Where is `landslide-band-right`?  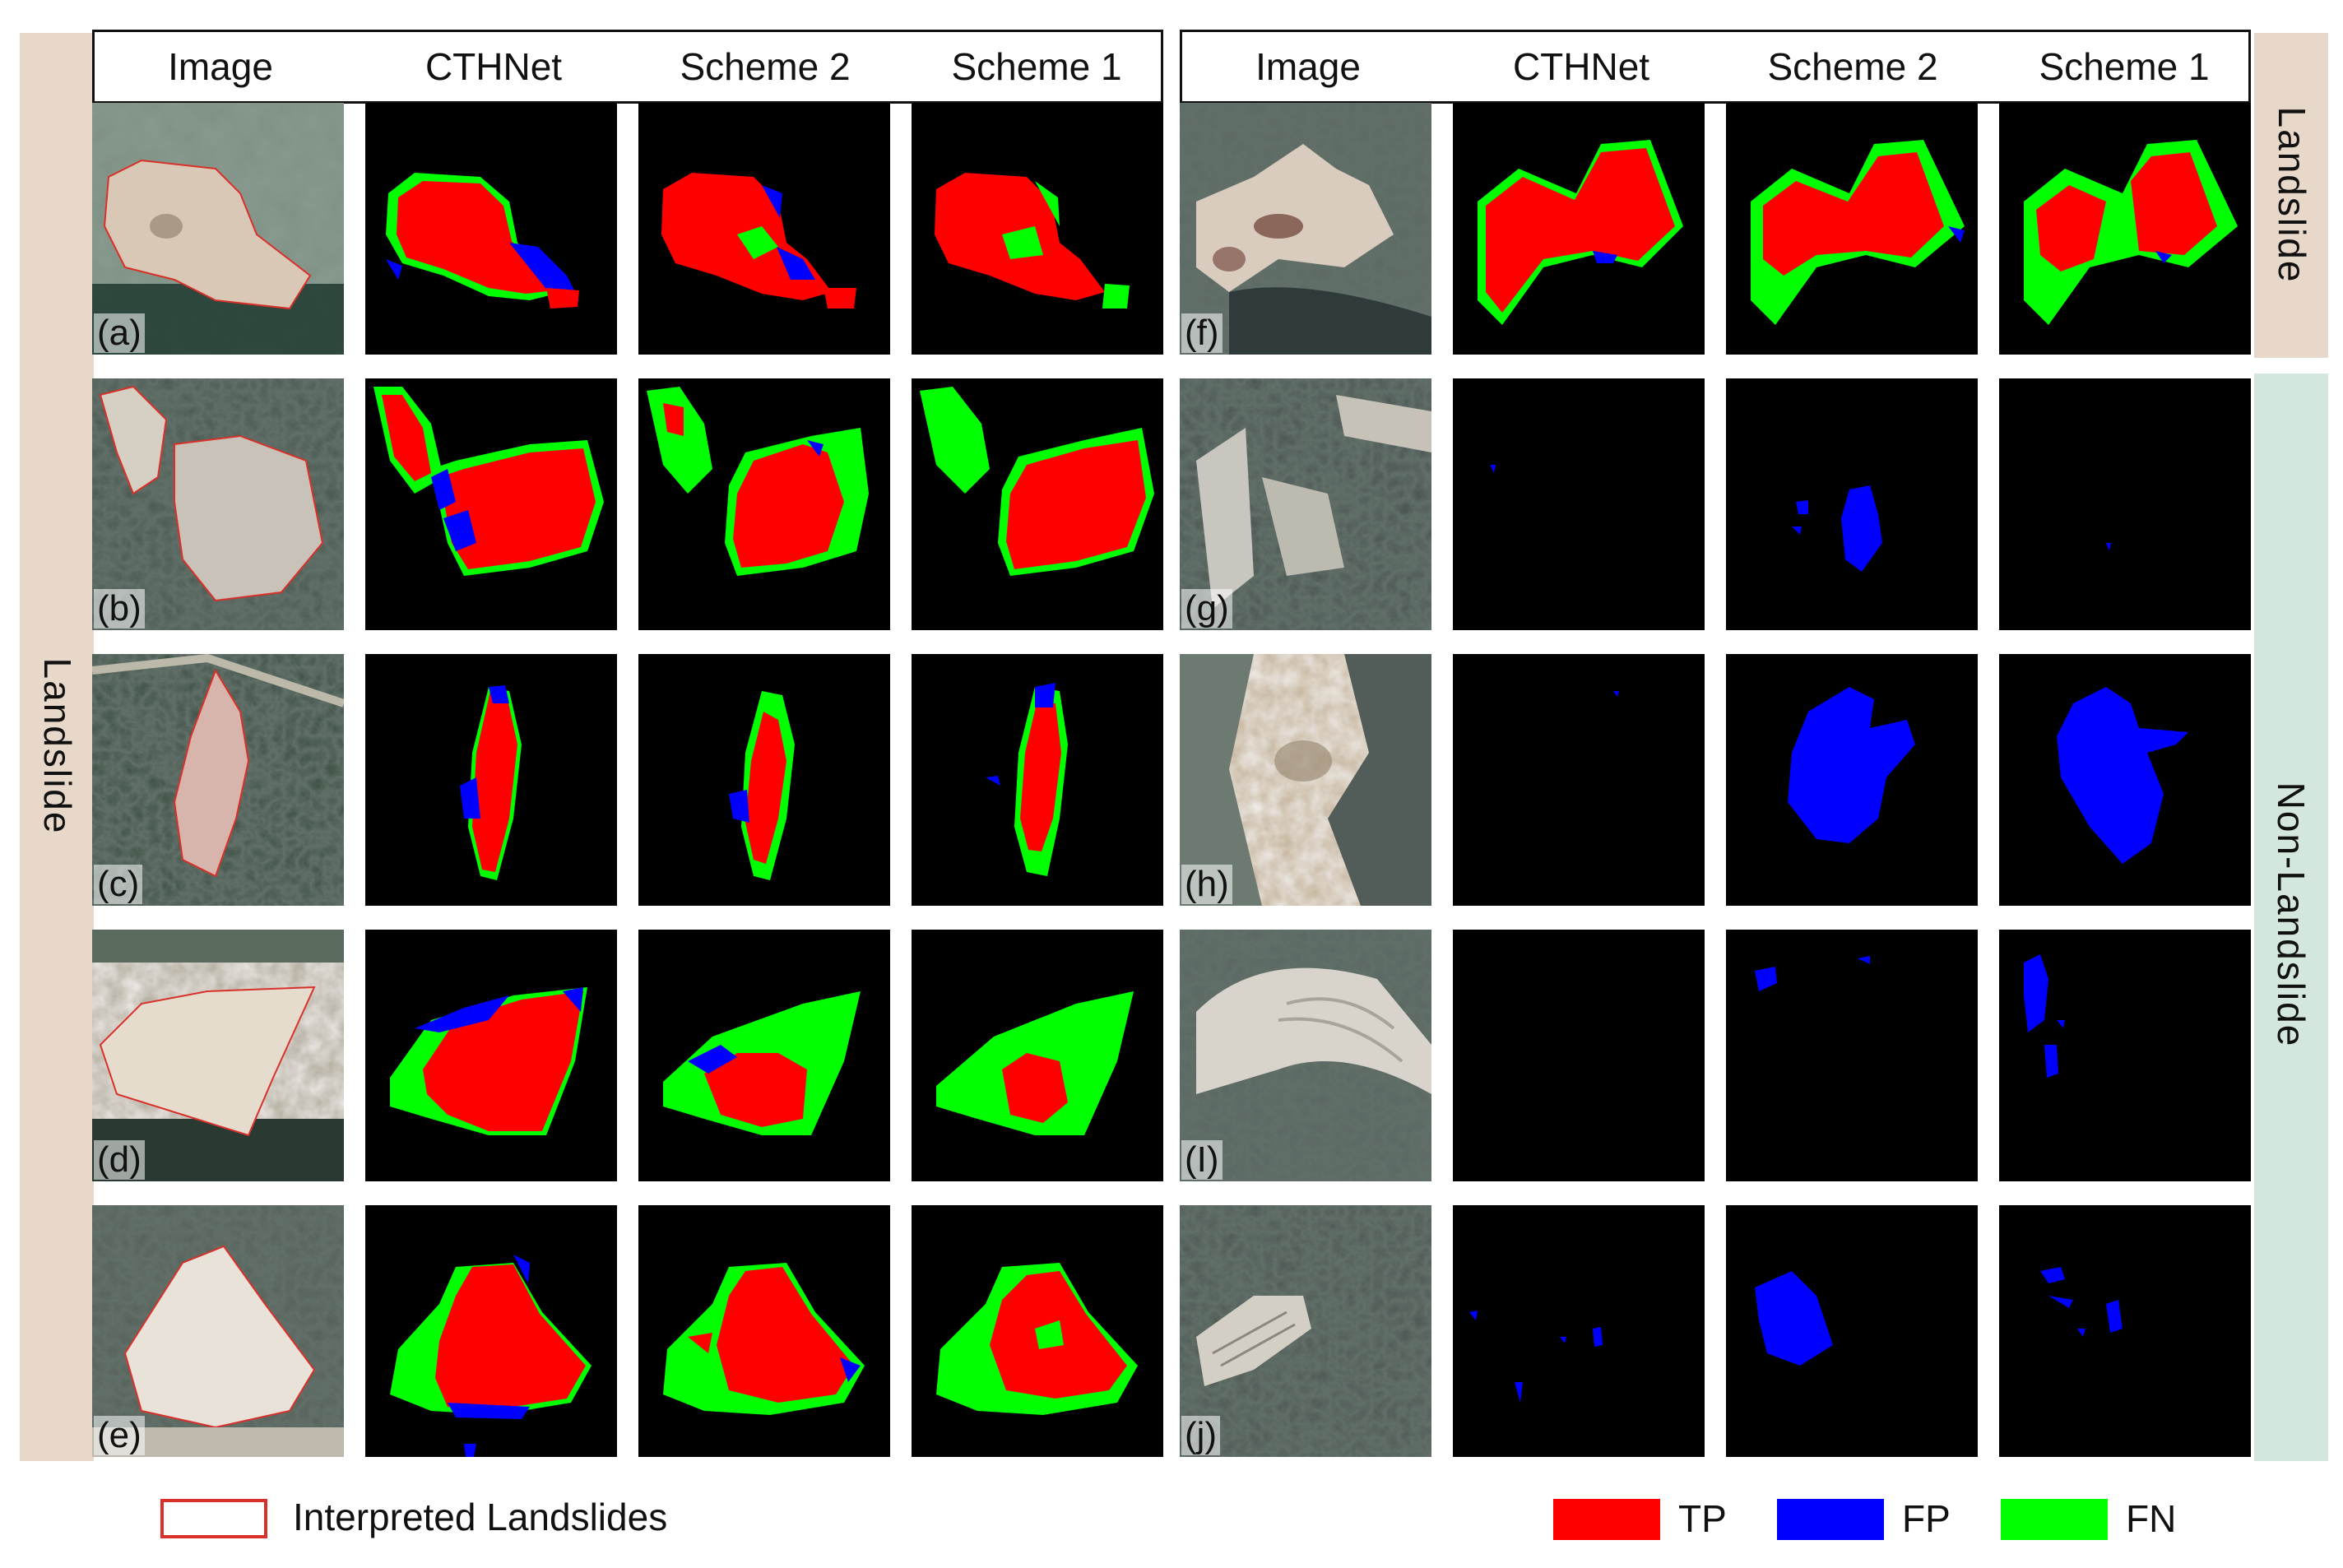 landslide-band-right is located at coordinates (2291, 195).